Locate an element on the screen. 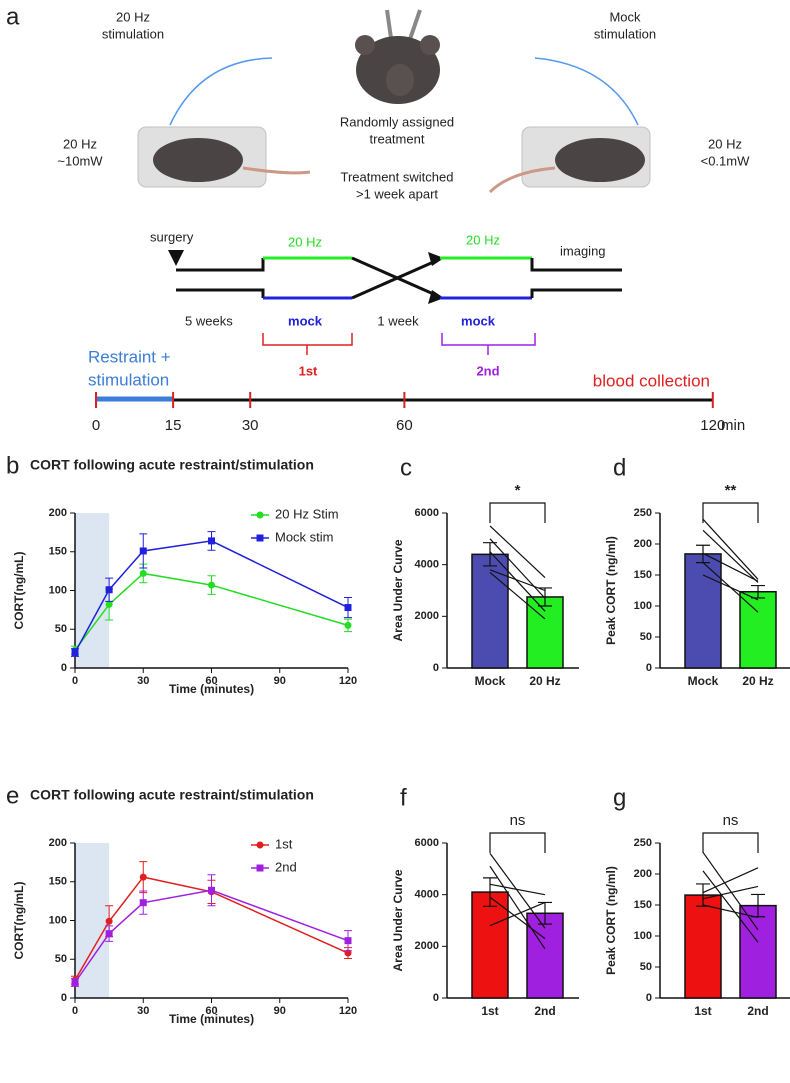 The image size is (790, 1083). y-tick-label: 100 is located at coordinates (58, 590).